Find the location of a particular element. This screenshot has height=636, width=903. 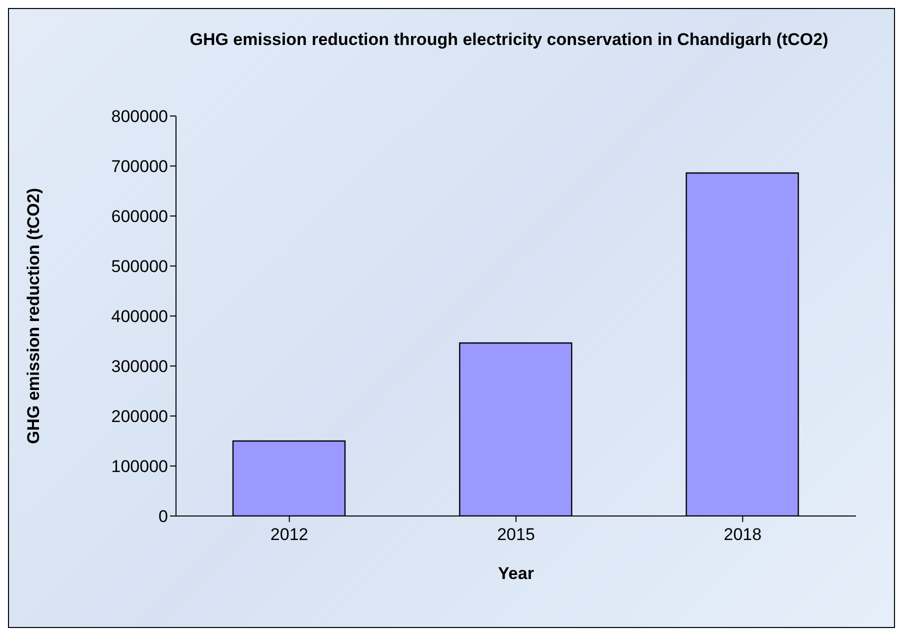

x-tick-label: 2012 is located at coordinates (289, 534).